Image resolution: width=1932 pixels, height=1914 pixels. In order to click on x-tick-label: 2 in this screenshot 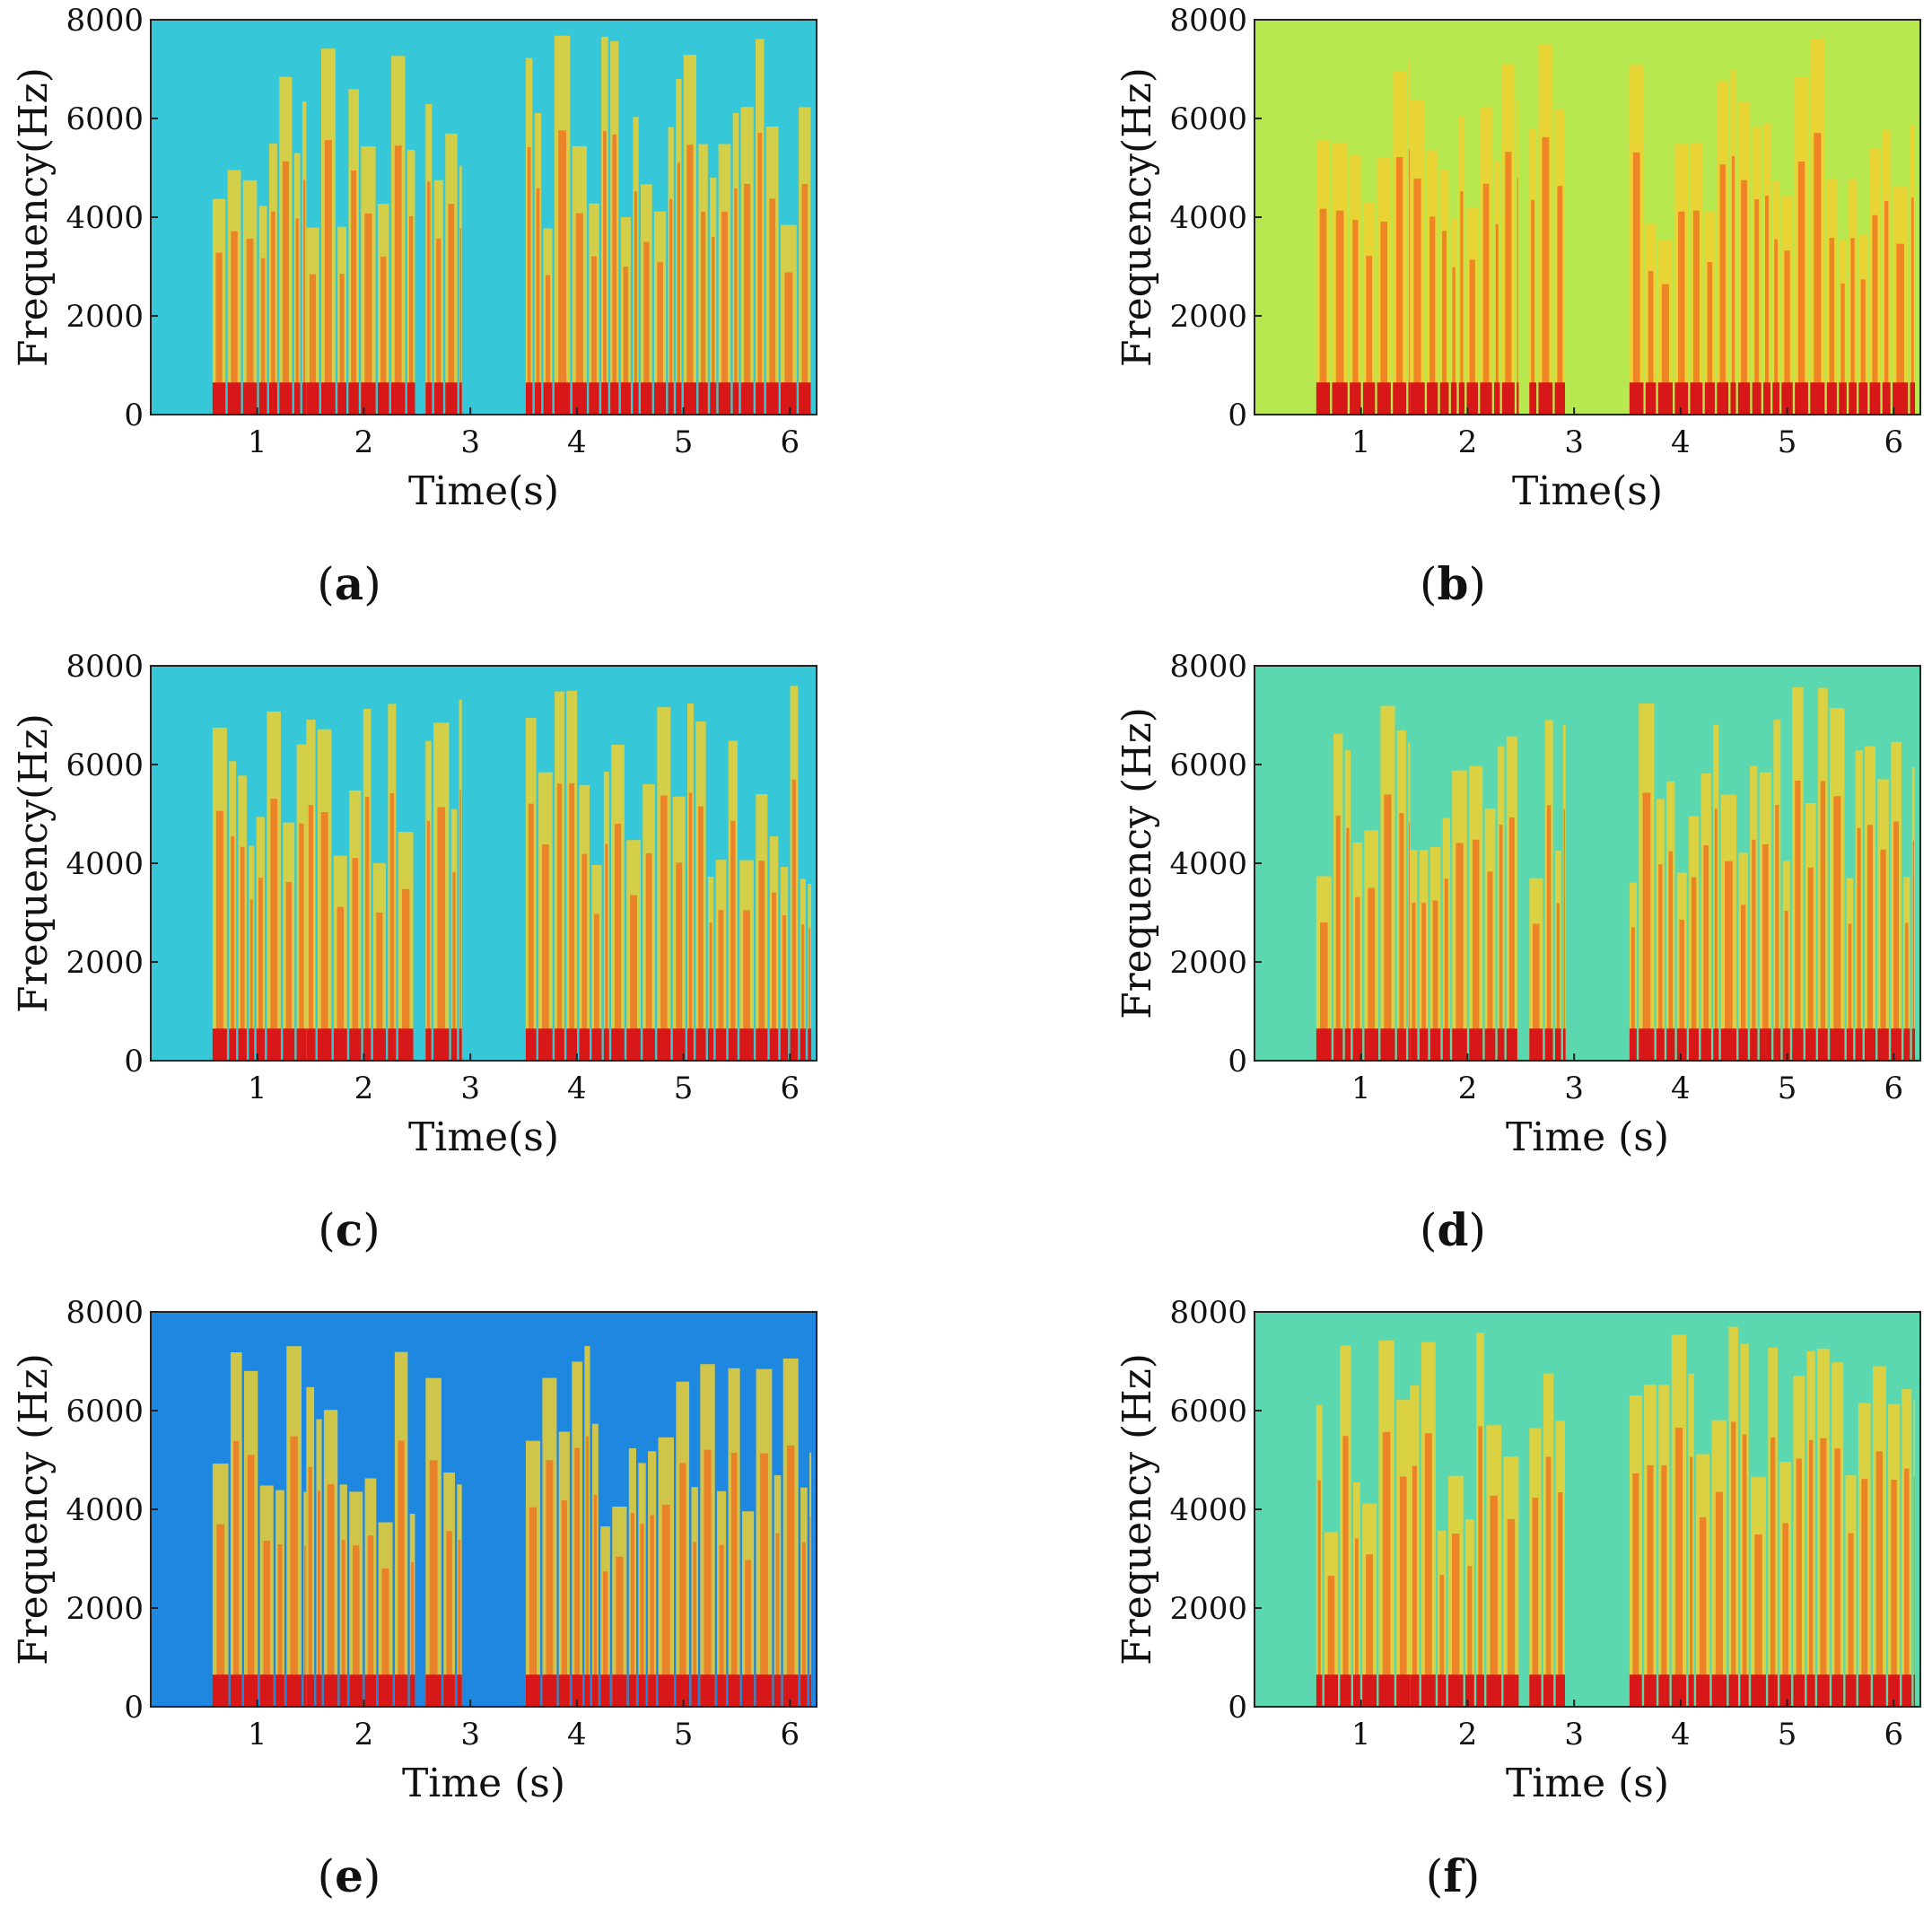, I will do `click(1468, 442)`.